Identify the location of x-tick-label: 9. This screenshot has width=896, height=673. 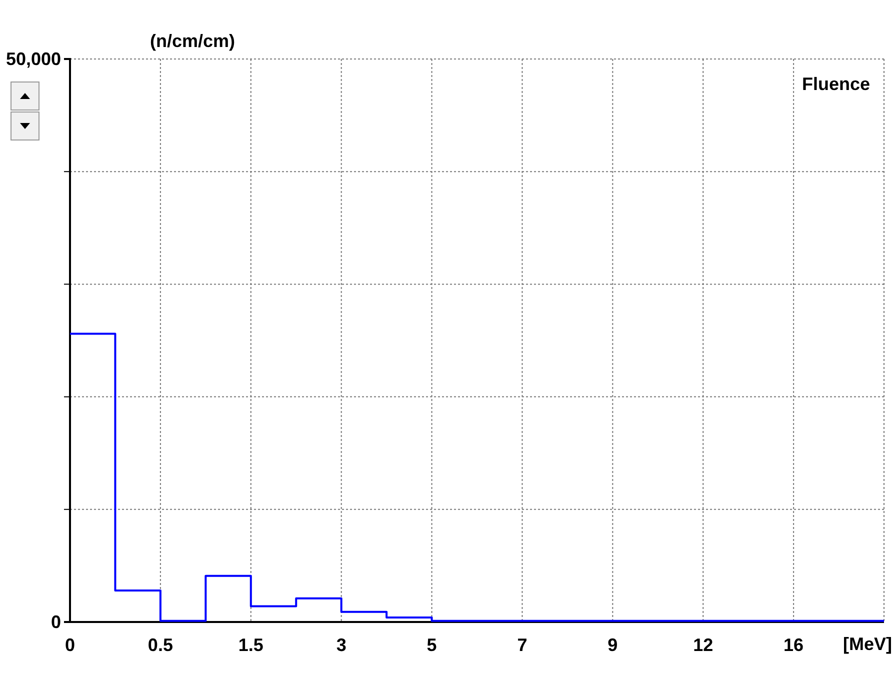
(613, 644).